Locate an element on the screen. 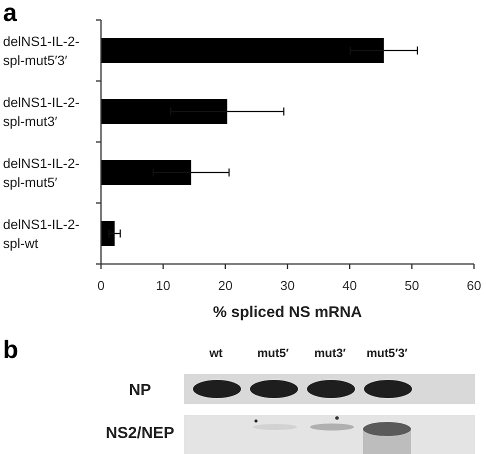 The height and width of the screenshot is (454, 486). x-tick-label: 50 is located at coordinates (412, 285).